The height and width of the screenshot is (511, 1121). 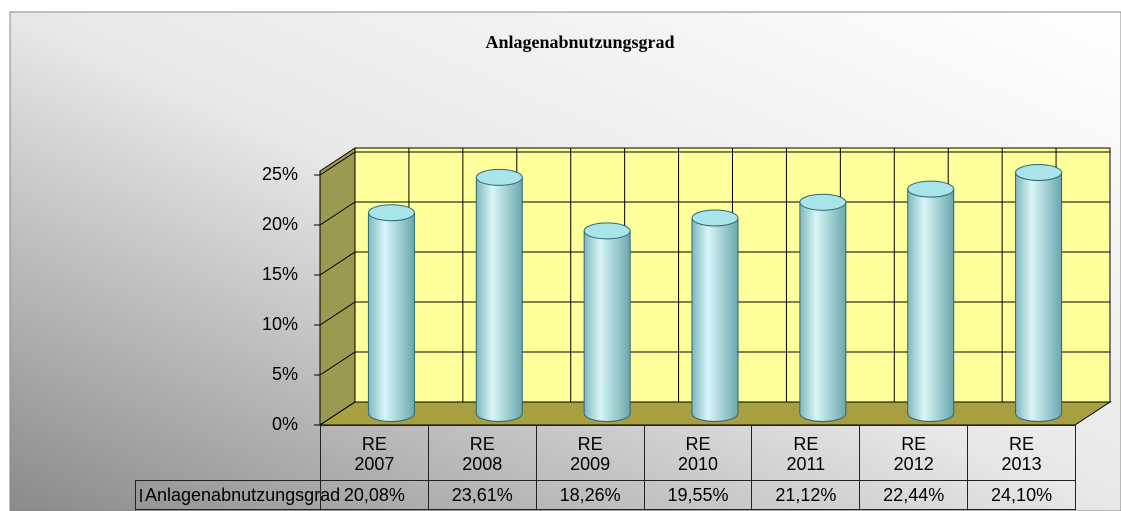 I want to click on value-label: 19,55%, so click(x=698, y=495).